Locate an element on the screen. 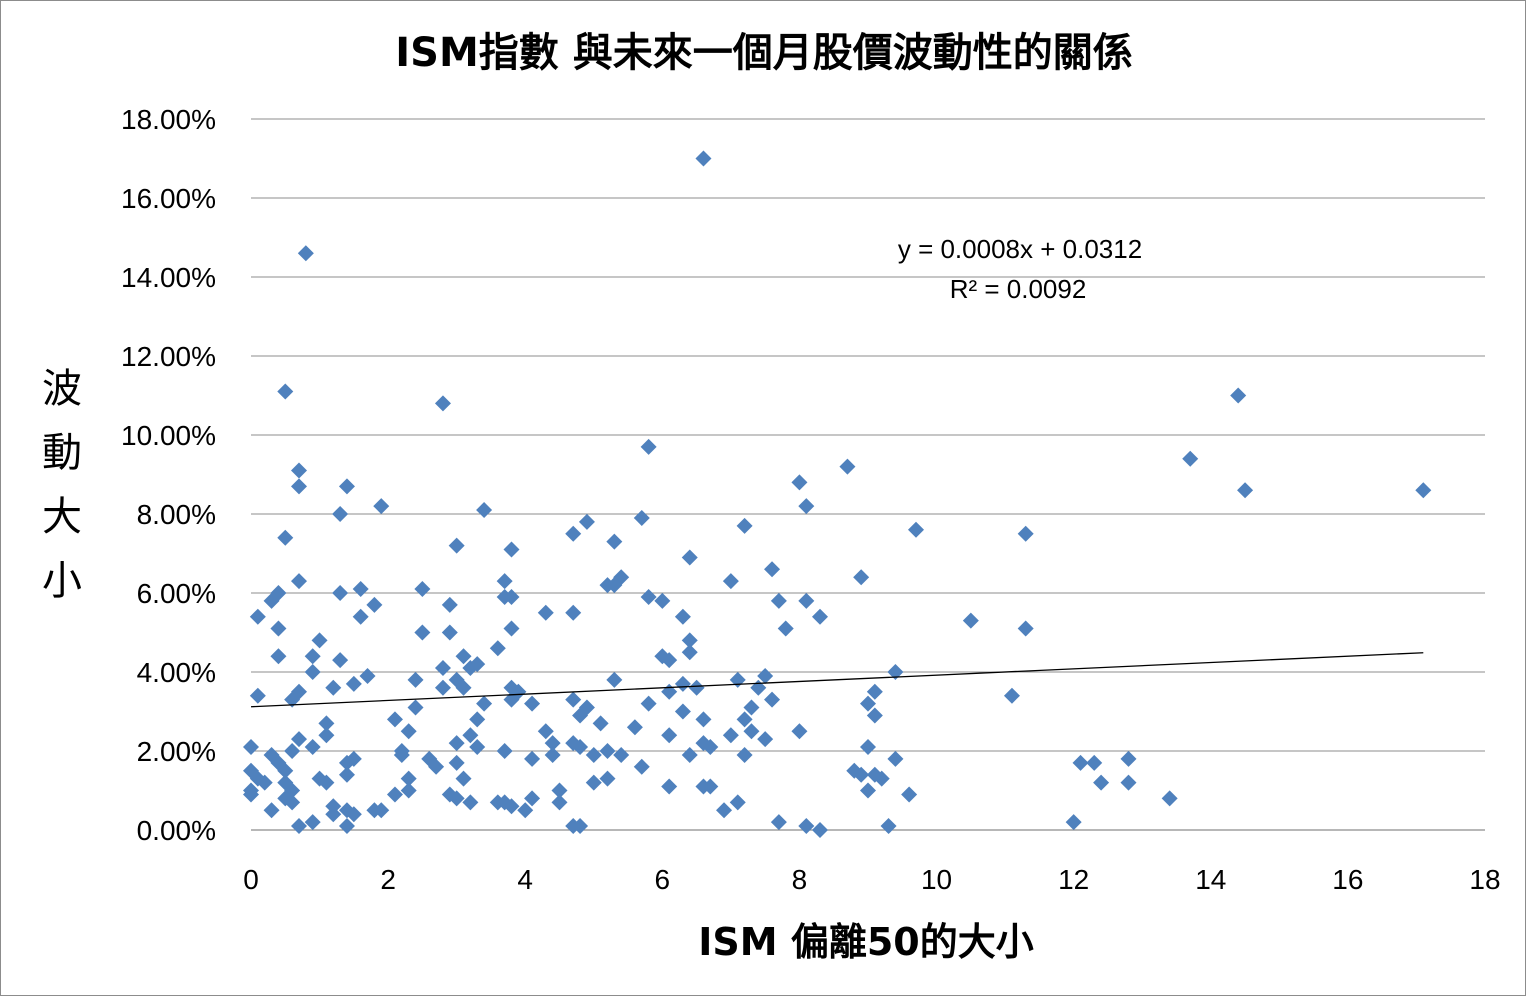 The width and height of the screenshot is (1528, 998). y-axis-label-char: 動 is located at coordinates (62, 453).